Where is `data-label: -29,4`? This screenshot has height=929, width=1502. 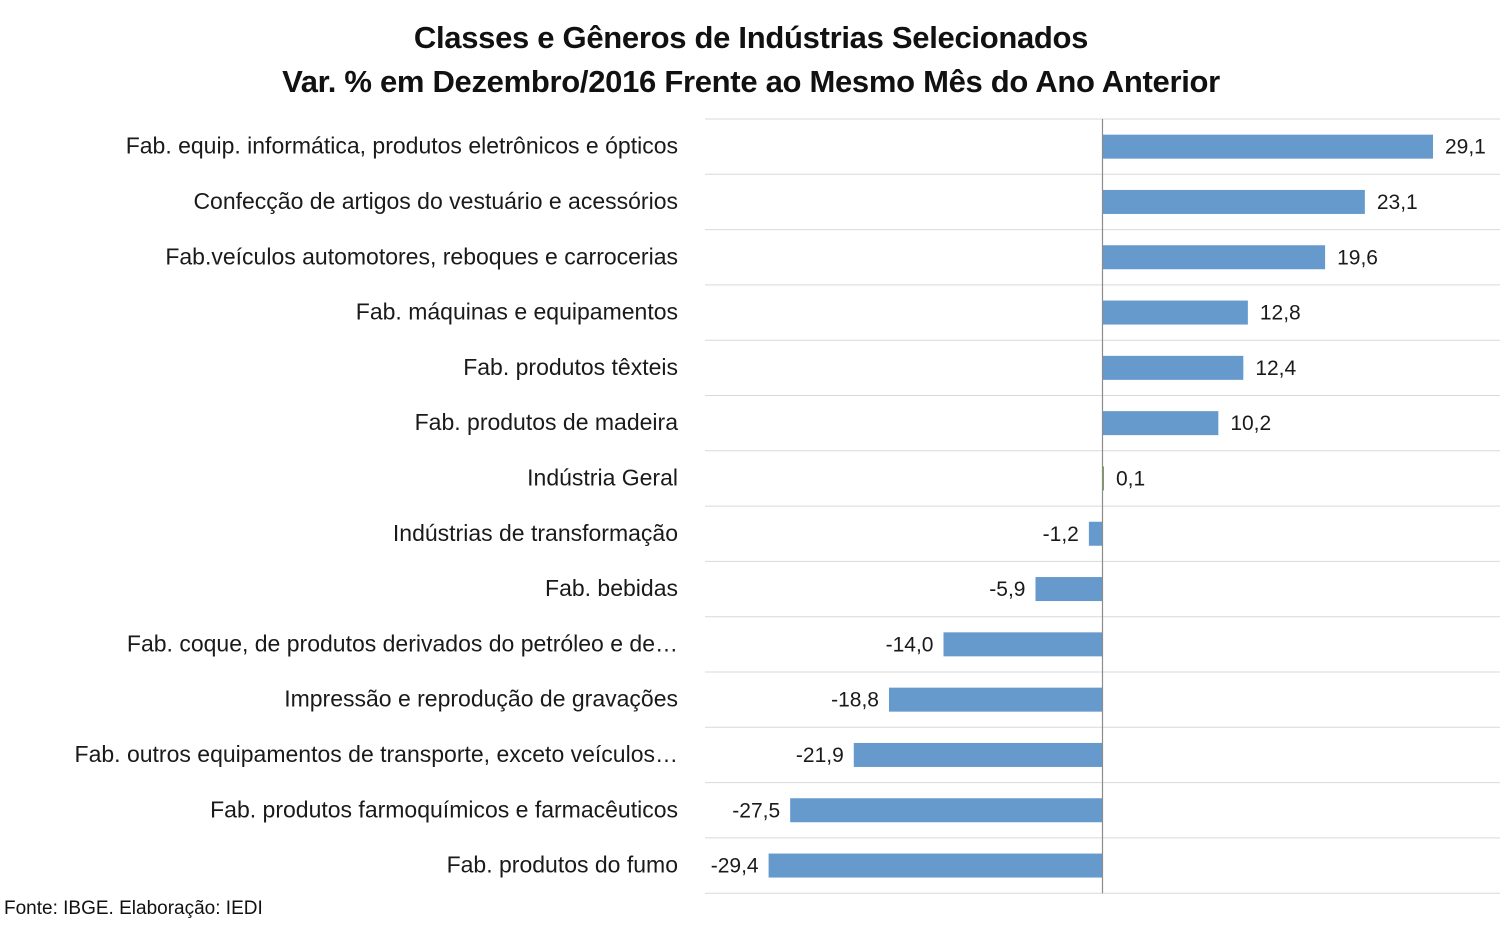
data-label: -29,4 is located at coordinates (735, 866).